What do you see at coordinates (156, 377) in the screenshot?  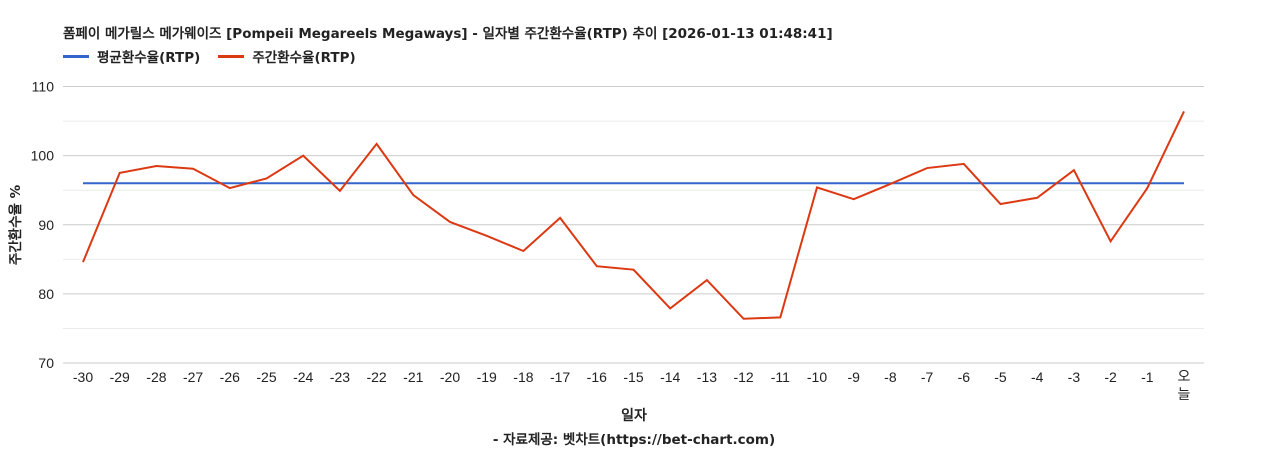 I see `x-tick-label: -28` at bounding box center [156, 377].